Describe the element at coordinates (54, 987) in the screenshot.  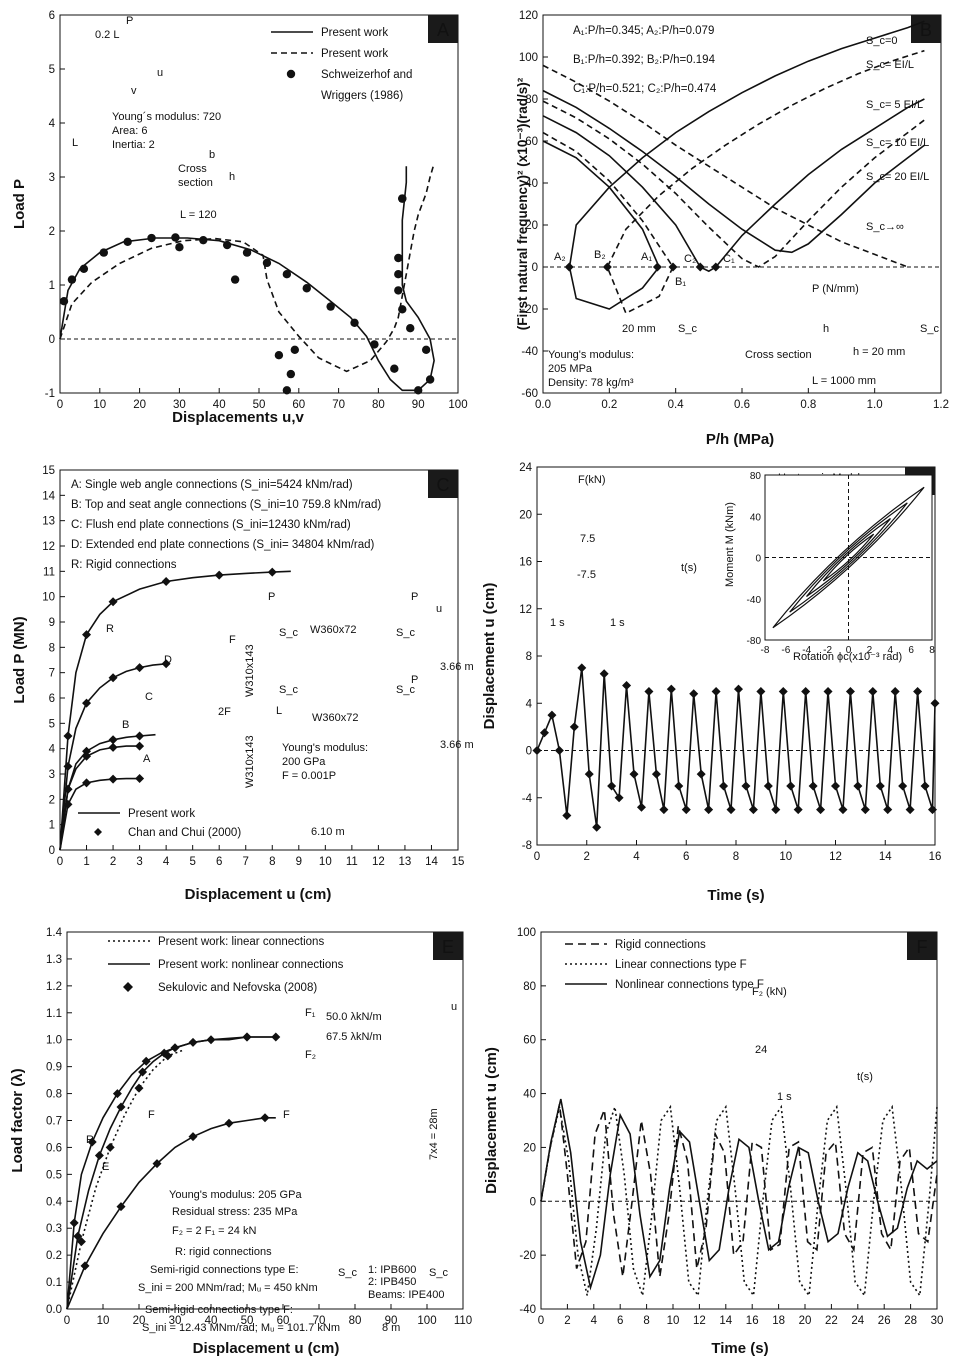
I see `y-tick-label: 1.2` at that location.